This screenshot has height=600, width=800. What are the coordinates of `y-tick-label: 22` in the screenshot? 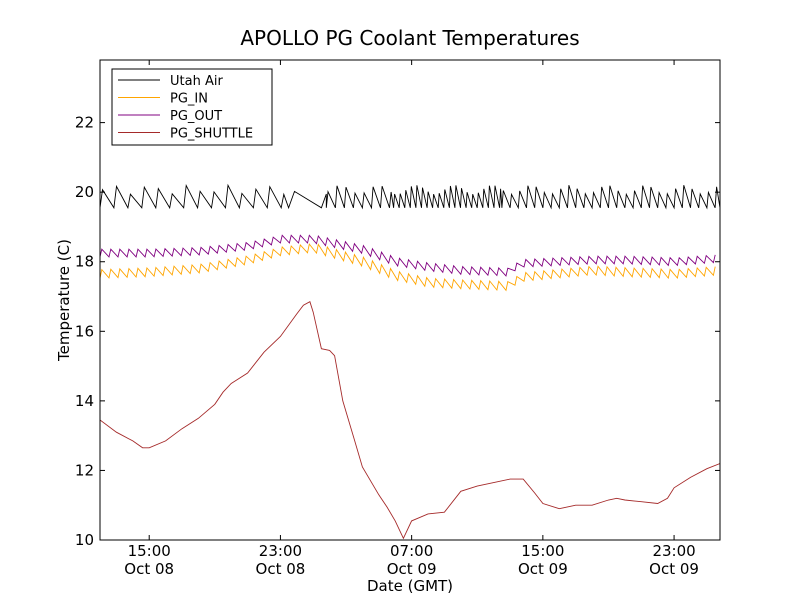 It's located at (84, 123).